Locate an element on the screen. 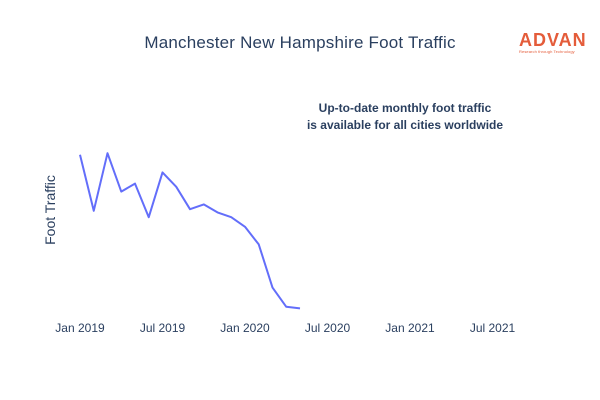 The width and height of the screenshot is (600, 400). annotation-line-2: is available for all cities worldwide is located at coordinates (405, 125).